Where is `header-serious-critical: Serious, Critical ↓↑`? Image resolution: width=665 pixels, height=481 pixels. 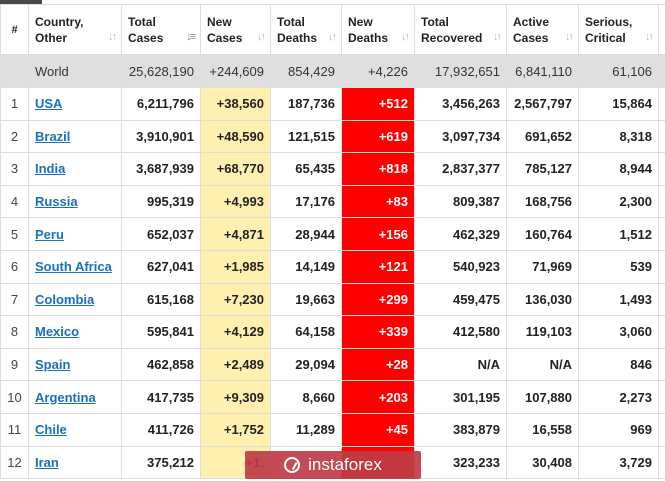
header-serious-critical: Serious, Critical ↓↑ is located at coordinates (618, 29).